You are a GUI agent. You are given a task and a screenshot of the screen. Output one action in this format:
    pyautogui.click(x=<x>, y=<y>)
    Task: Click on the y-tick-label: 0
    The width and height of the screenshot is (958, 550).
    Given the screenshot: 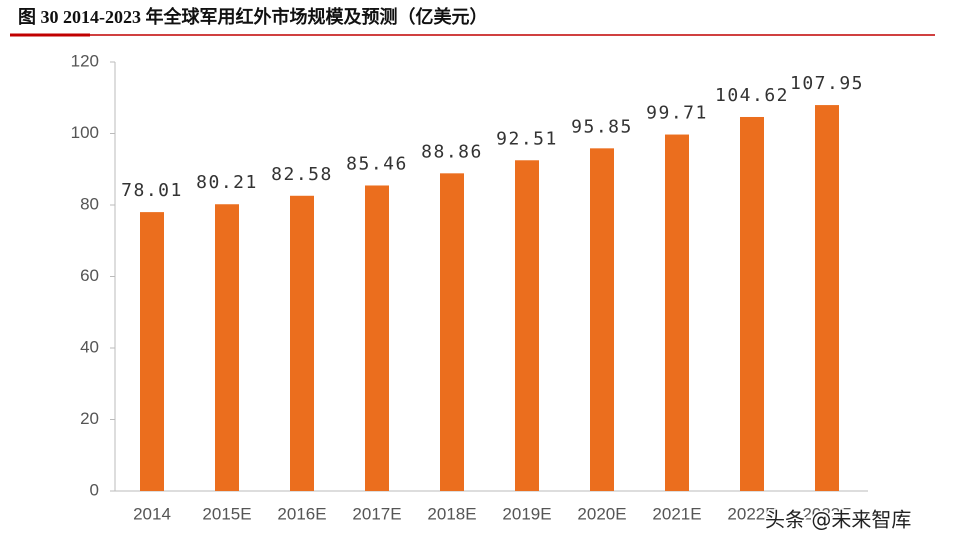 What is the action you would take?
    pyautogui.click(x=94, y=489)
    